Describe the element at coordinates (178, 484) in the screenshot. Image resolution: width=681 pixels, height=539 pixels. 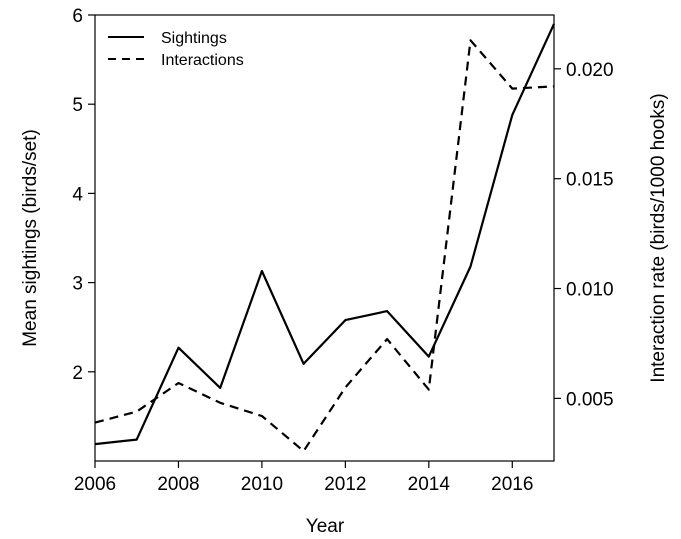
I see `x-tick-label: 2008` at that location.